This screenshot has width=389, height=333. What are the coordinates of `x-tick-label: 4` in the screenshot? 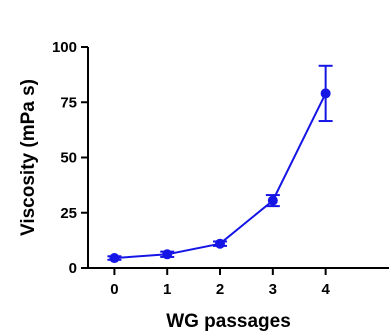 It's located at (325, 289).